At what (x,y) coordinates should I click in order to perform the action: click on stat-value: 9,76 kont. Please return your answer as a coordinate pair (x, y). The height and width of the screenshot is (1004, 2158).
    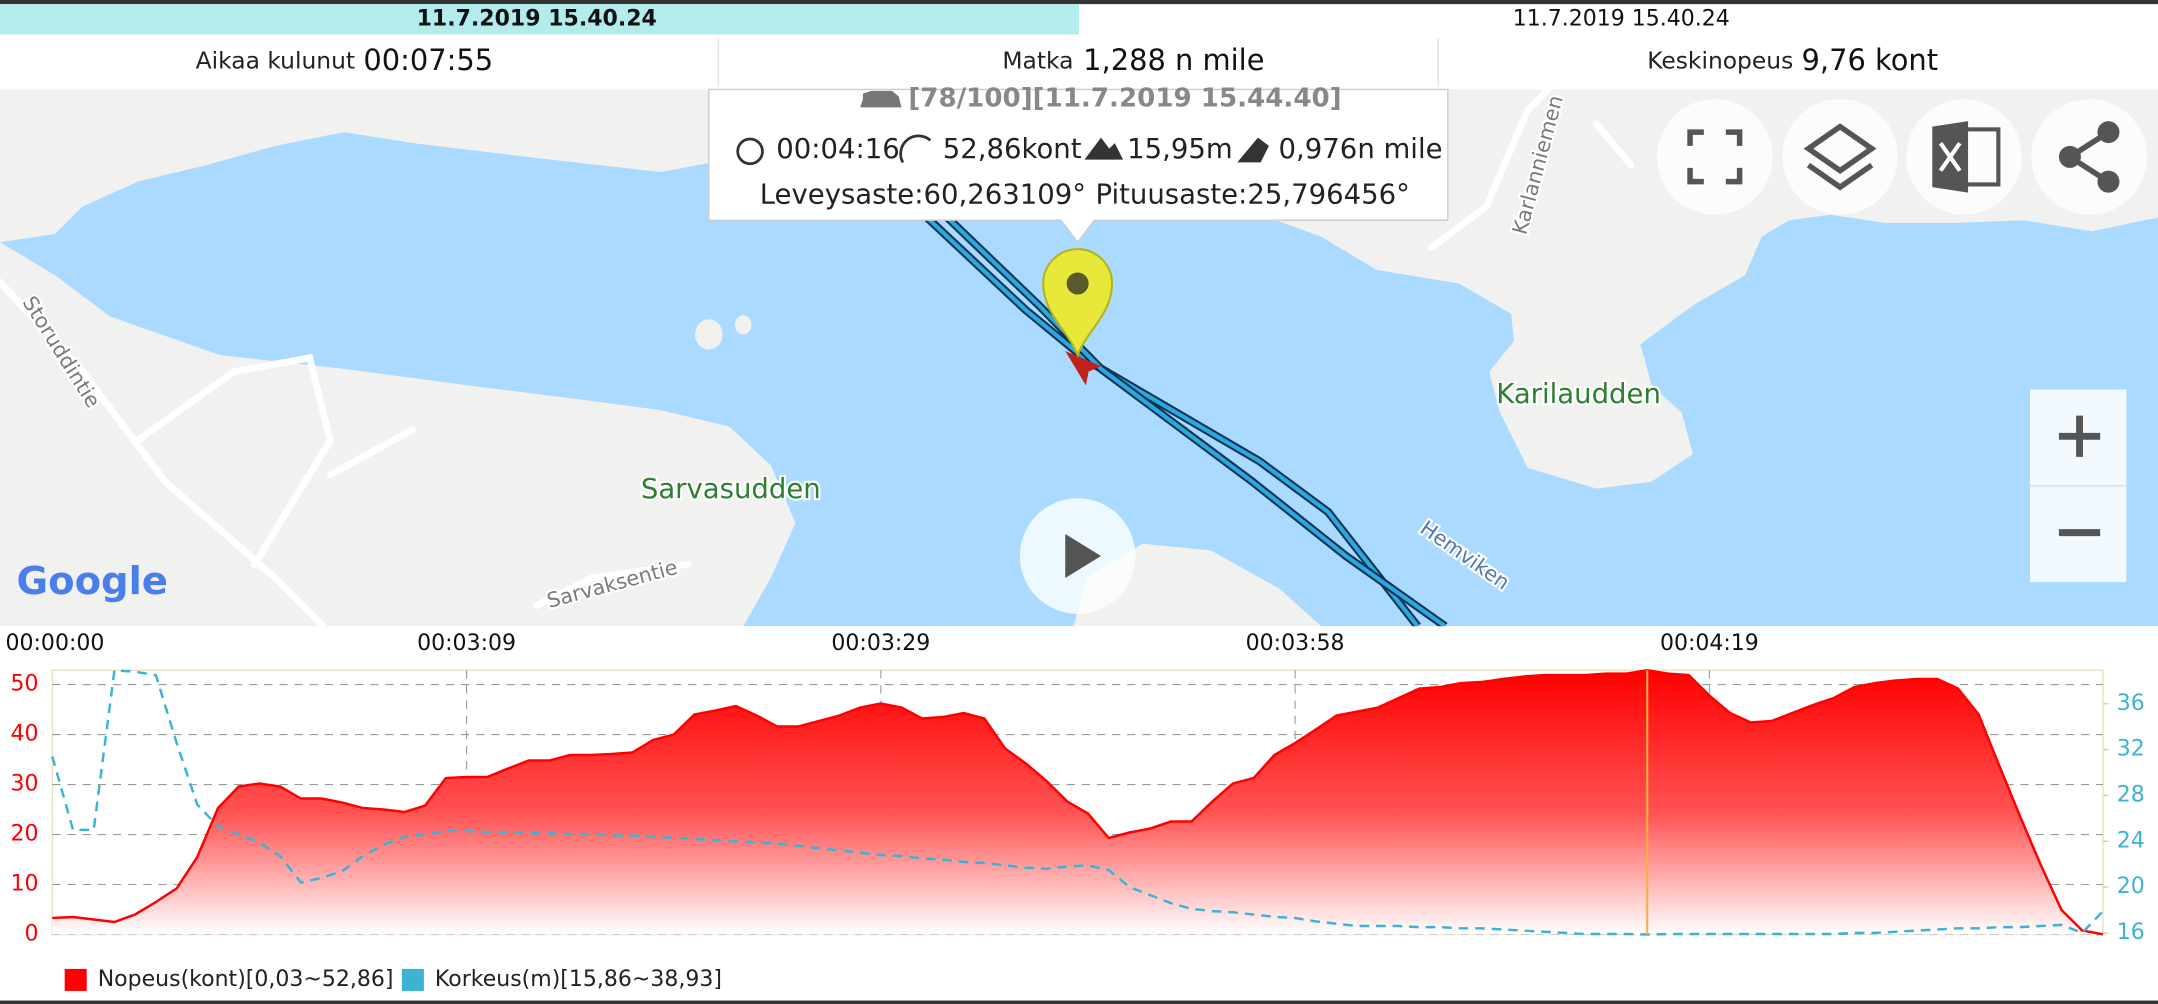
    Looking at the image, I should click on (1870, 60).